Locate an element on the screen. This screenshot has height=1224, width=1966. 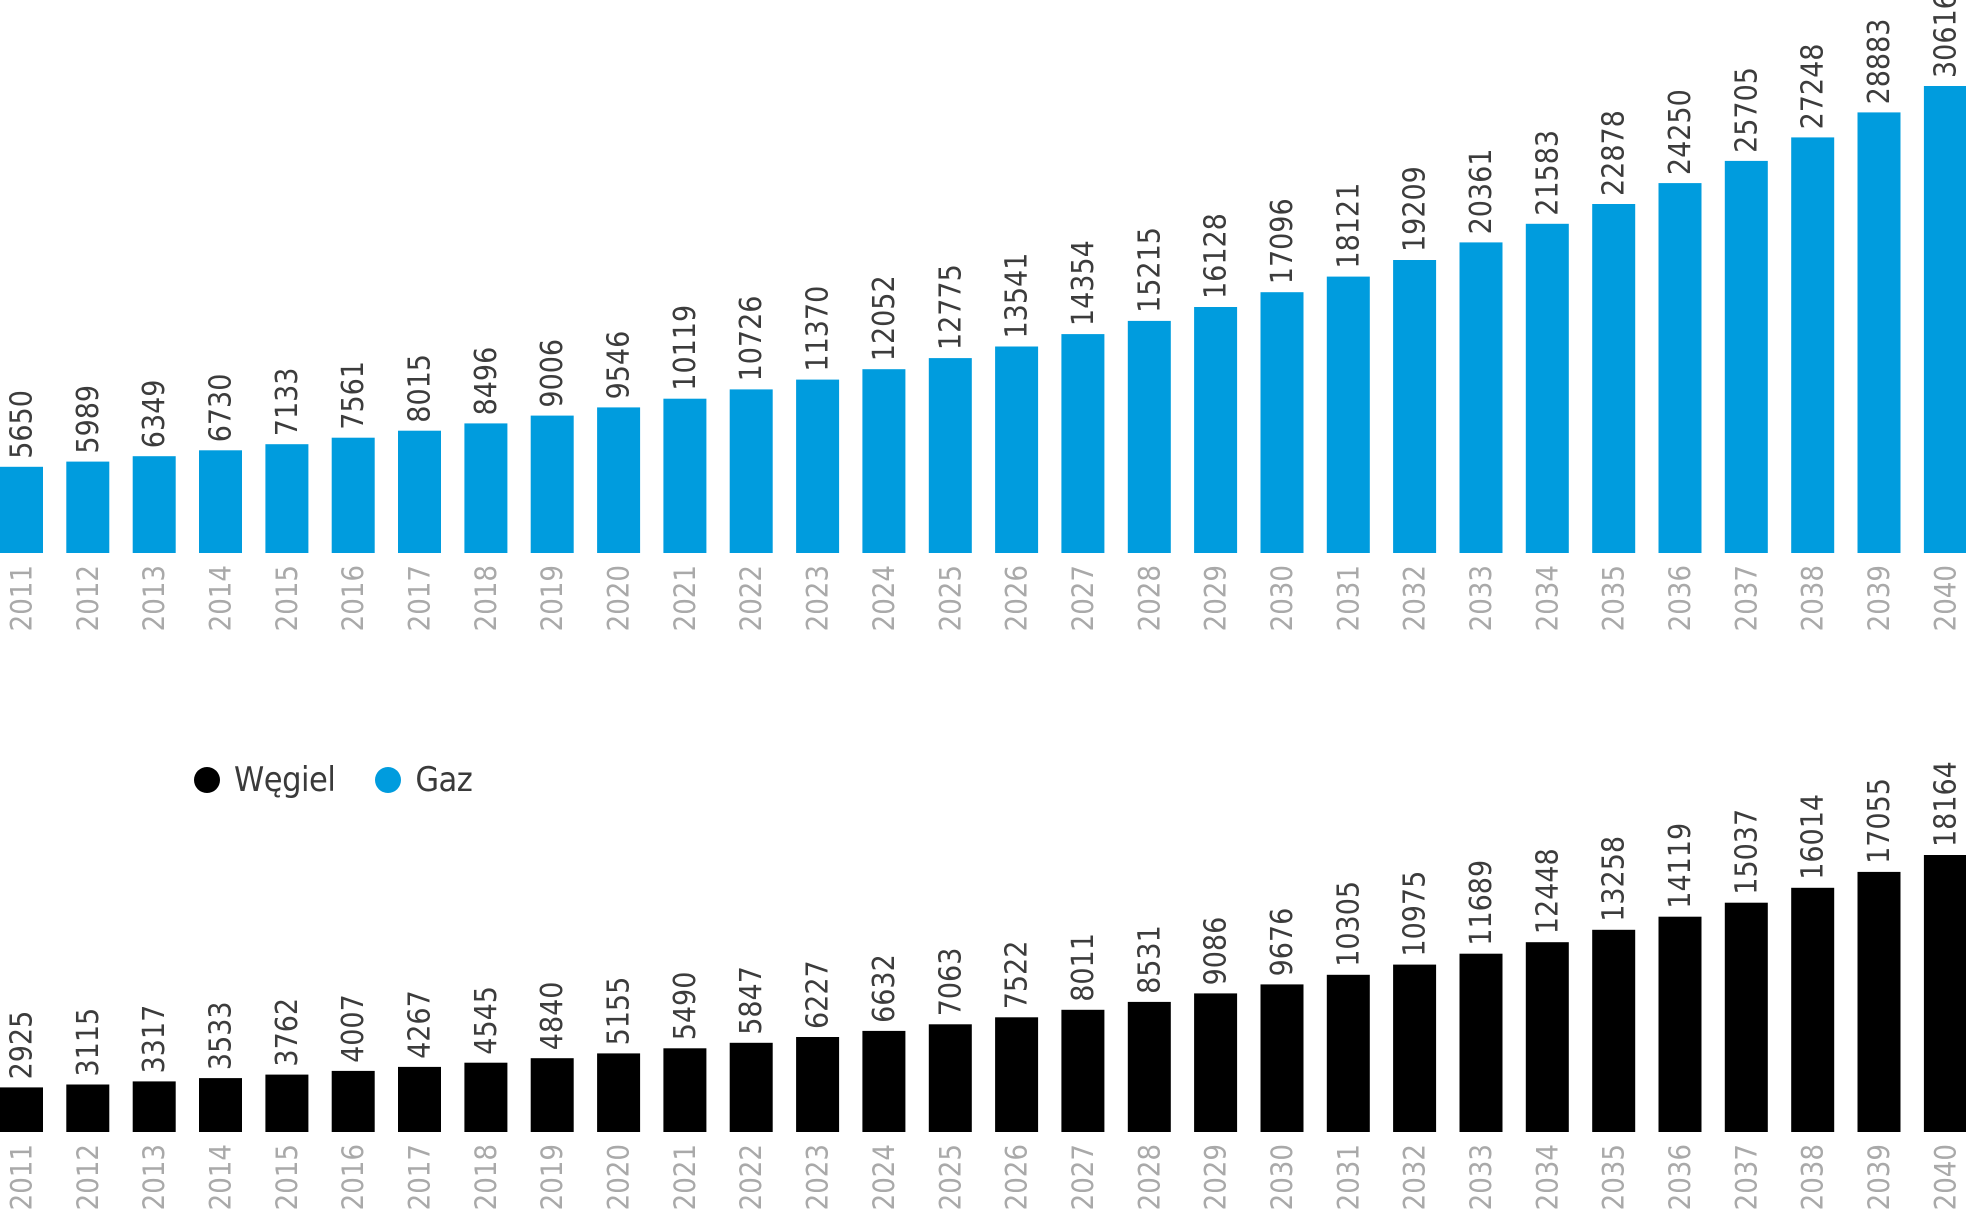
wegiel-bar-2027 is located at coordinates (1083, 1070).